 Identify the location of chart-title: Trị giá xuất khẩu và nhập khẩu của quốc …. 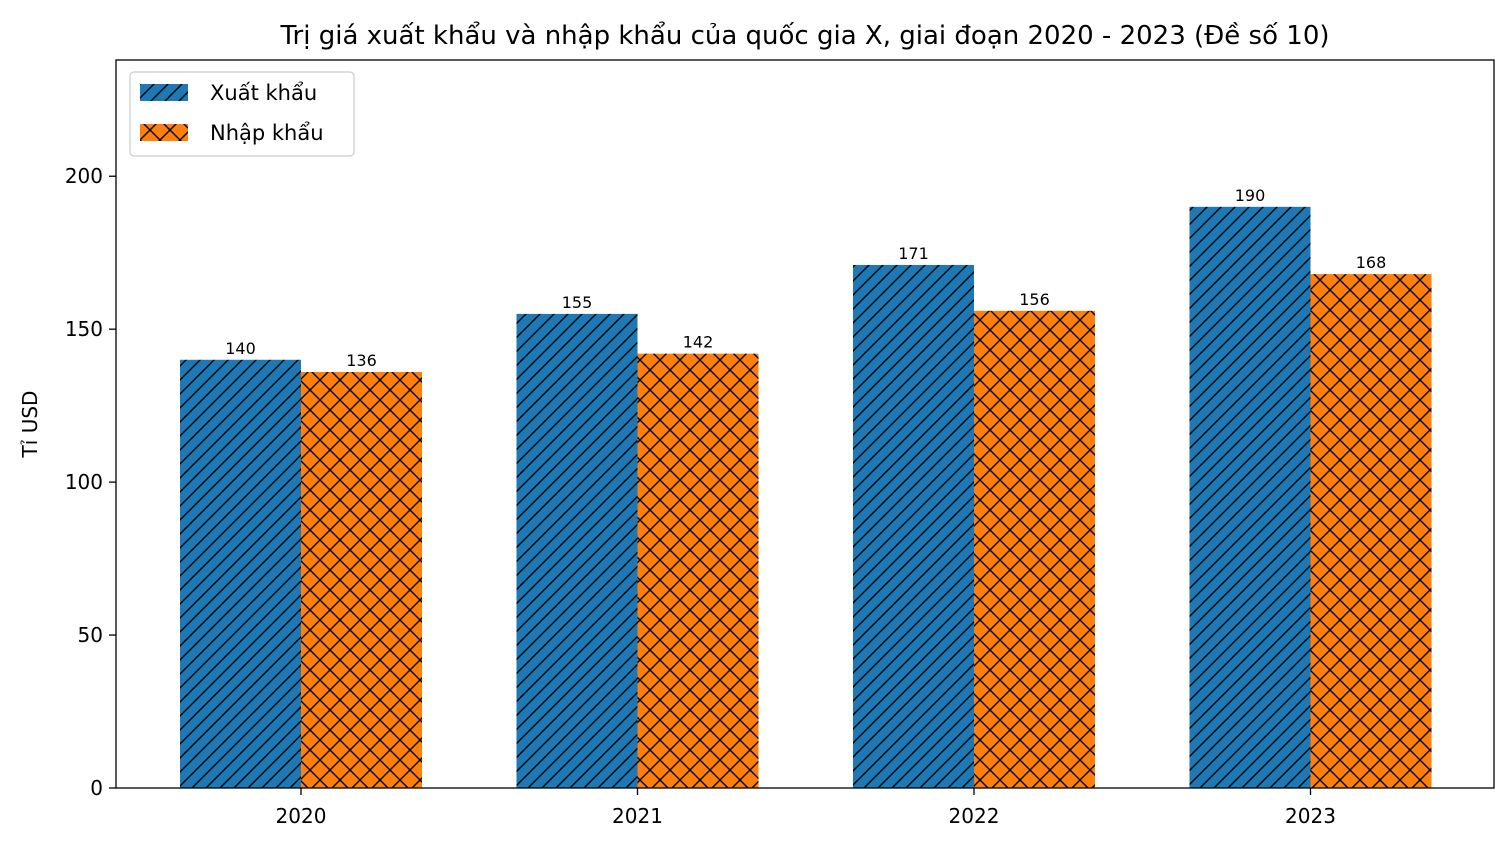
(804, 35).